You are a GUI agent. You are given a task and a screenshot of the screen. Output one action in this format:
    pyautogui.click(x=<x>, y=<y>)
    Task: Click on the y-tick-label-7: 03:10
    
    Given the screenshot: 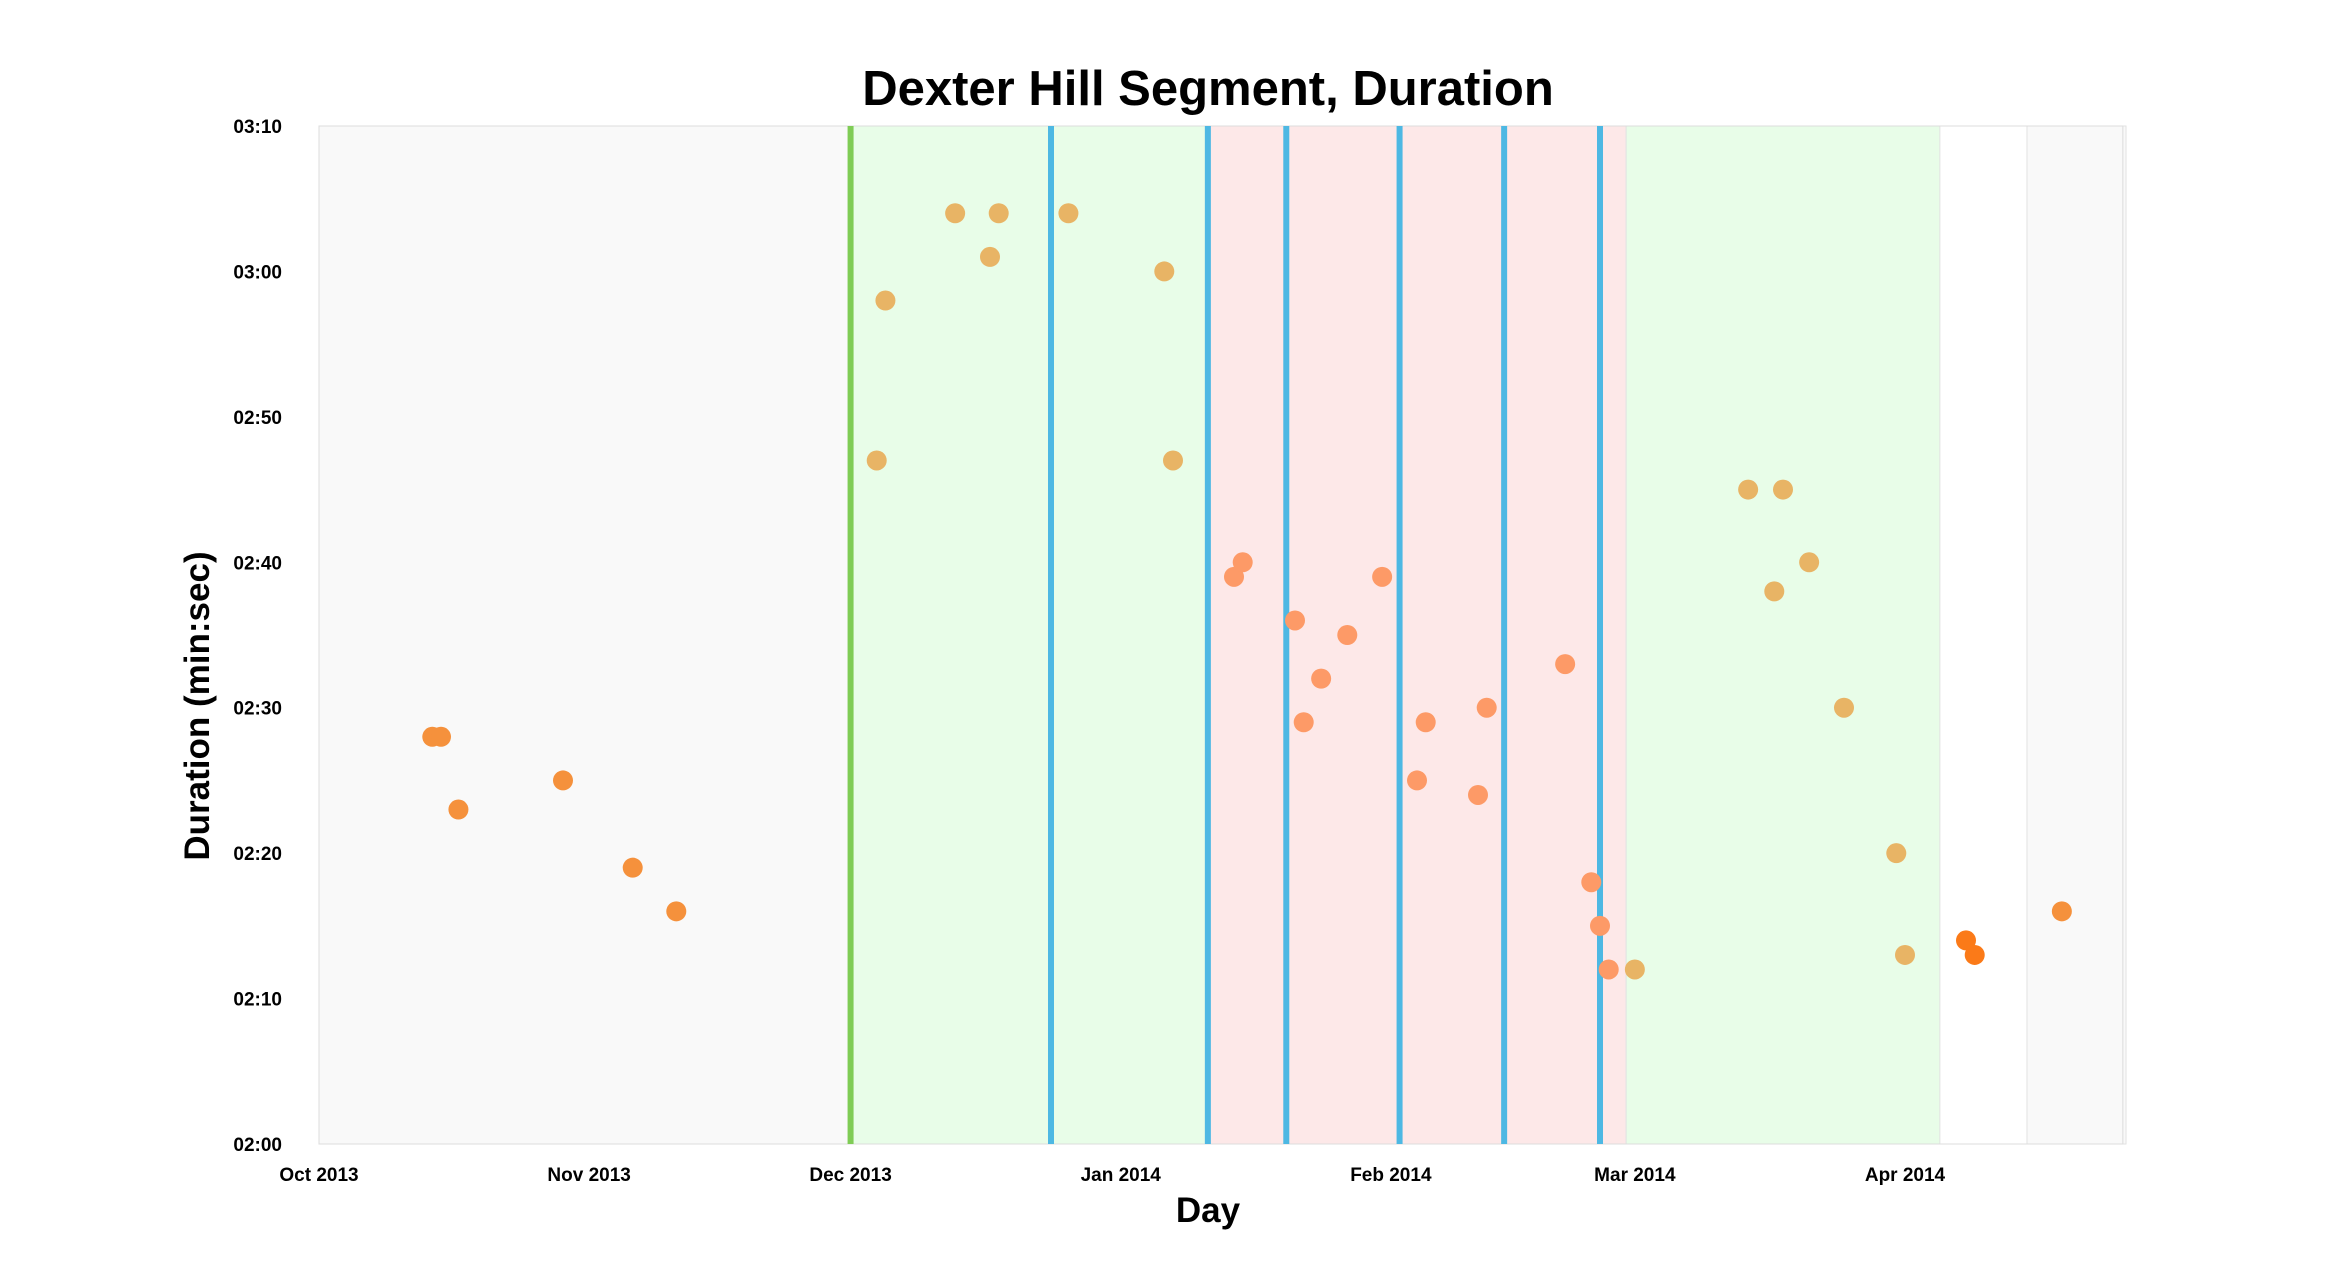 What is the action you would take?
    pyautogui.click(x=257, y=127)
    